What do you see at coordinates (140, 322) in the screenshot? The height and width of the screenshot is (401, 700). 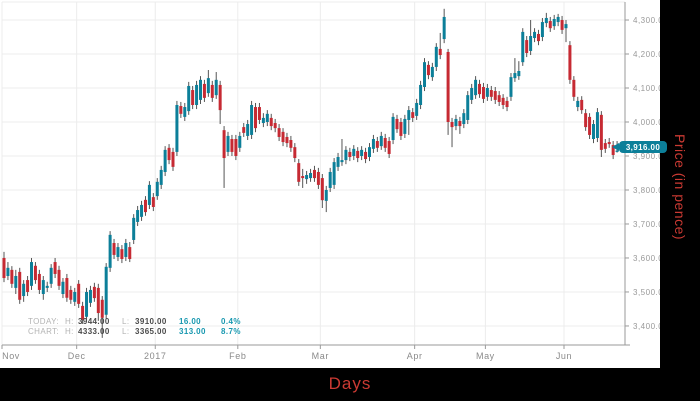 I see `legend-row-today: TODAY: H: 3944.00 L: 3910.00 16.00 0.4%` at bounding box center [140, 322].